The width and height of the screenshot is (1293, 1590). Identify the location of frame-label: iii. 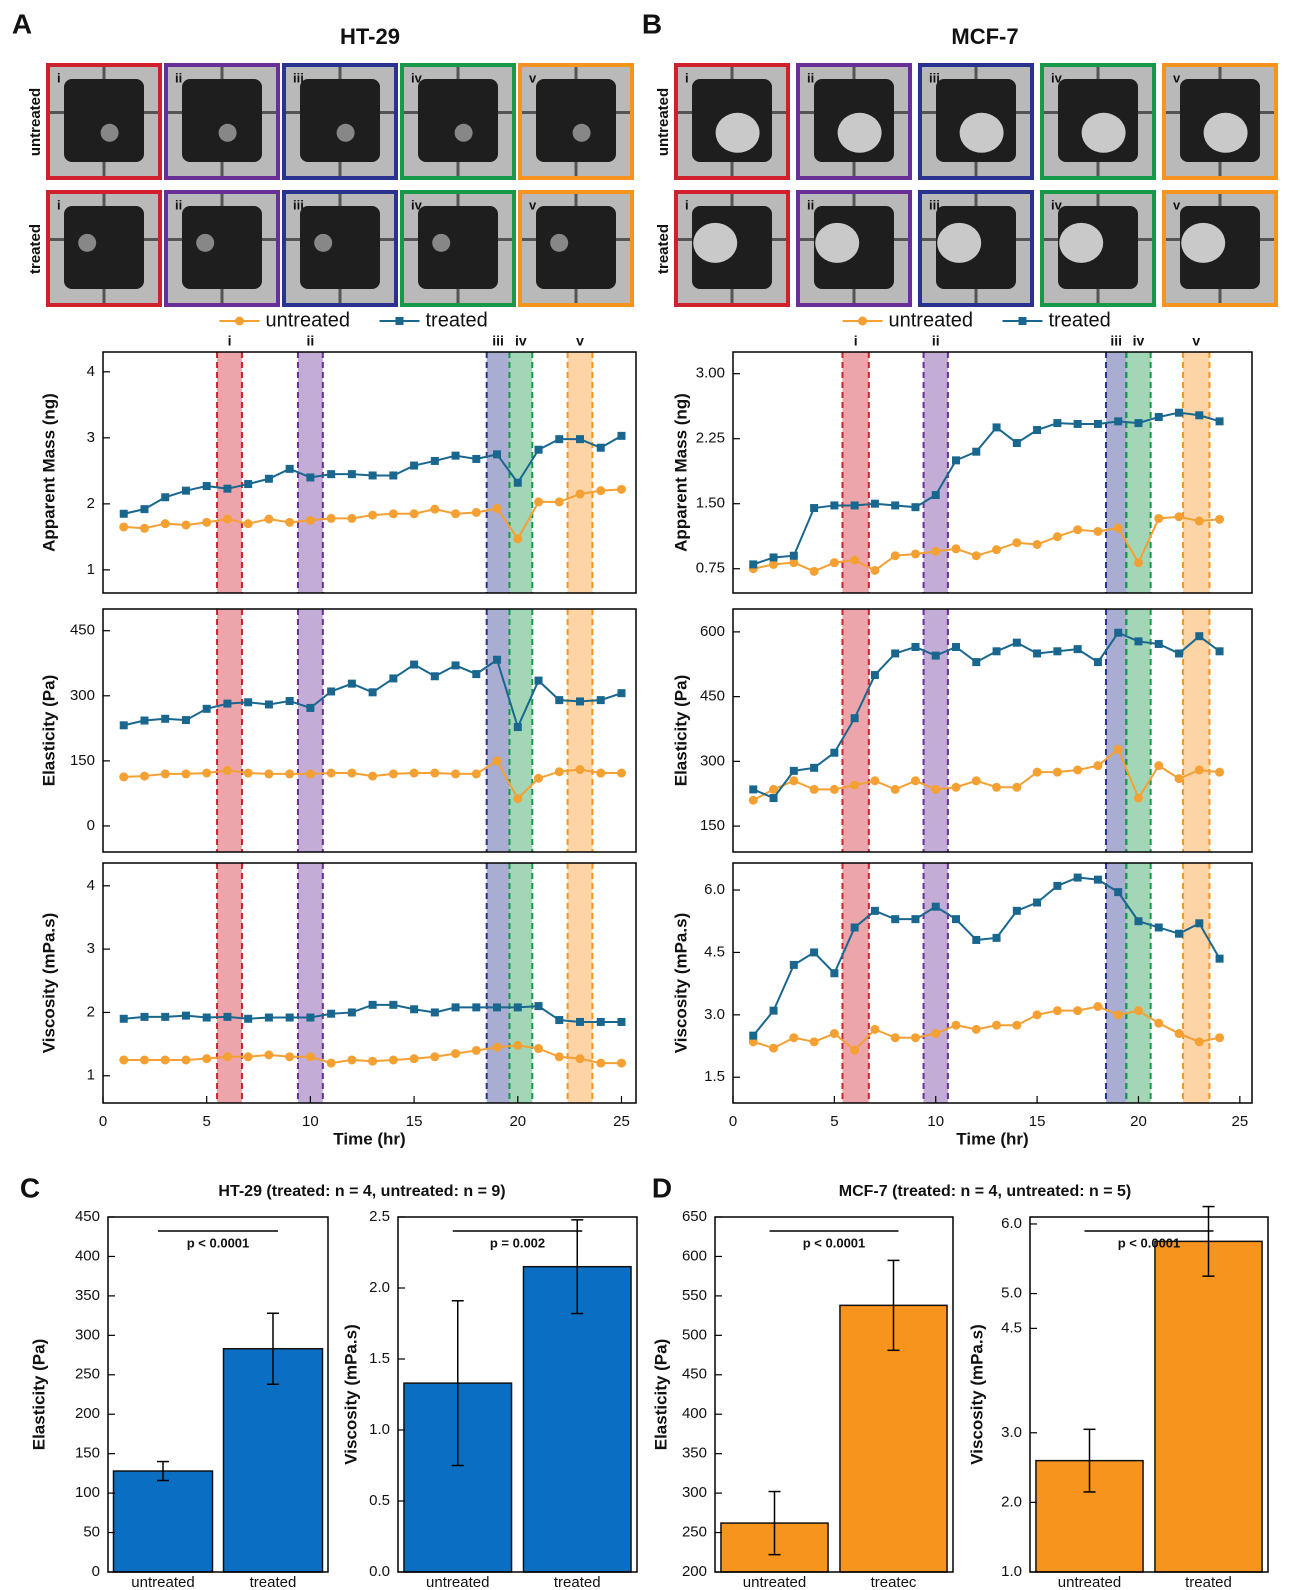
(934, 77).